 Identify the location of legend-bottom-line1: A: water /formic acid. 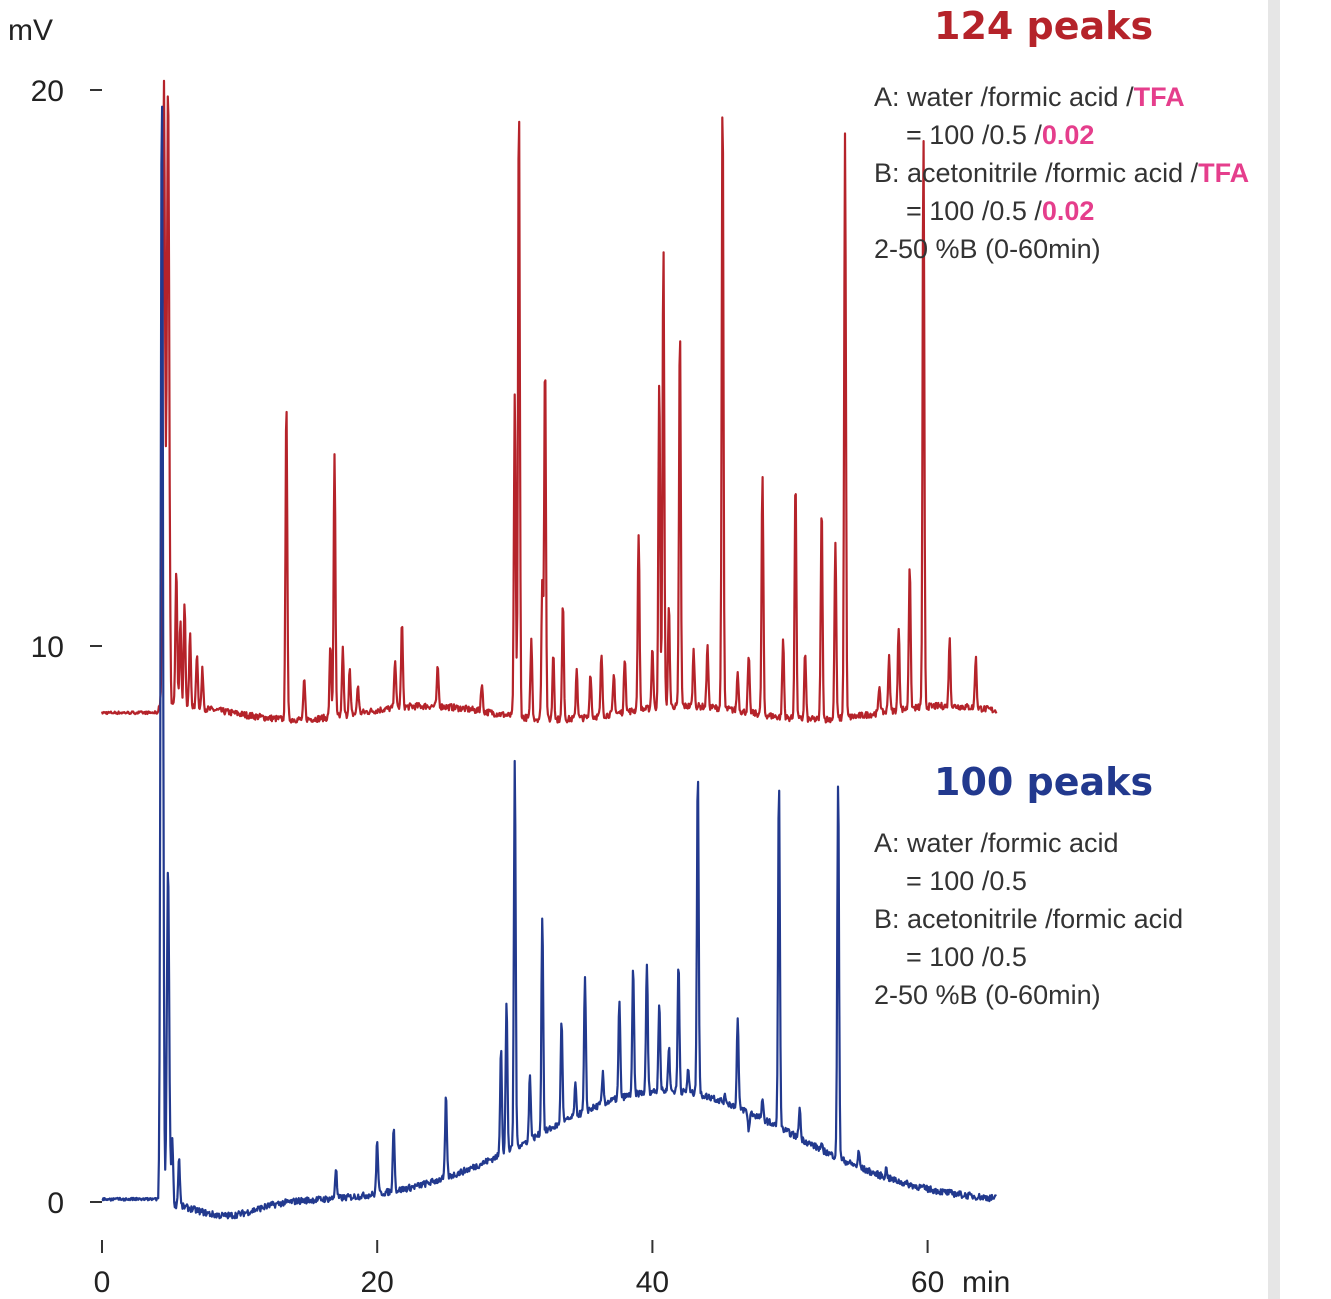
(996, 843).